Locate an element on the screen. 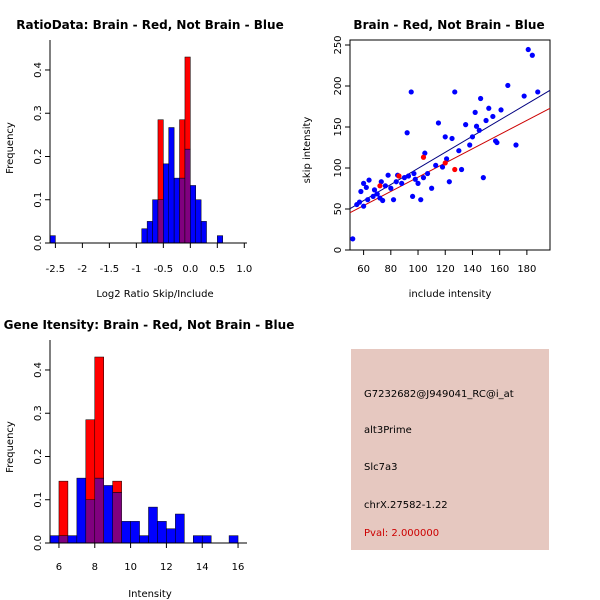  x-tick-label: 14 is located at coordinates (202, 567).